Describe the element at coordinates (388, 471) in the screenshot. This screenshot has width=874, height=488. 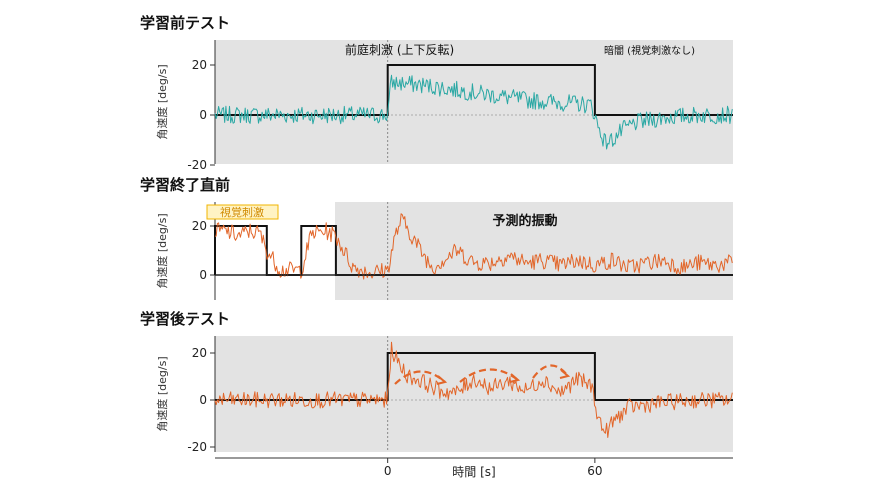
I see `x-tick-label: 0` at that location.